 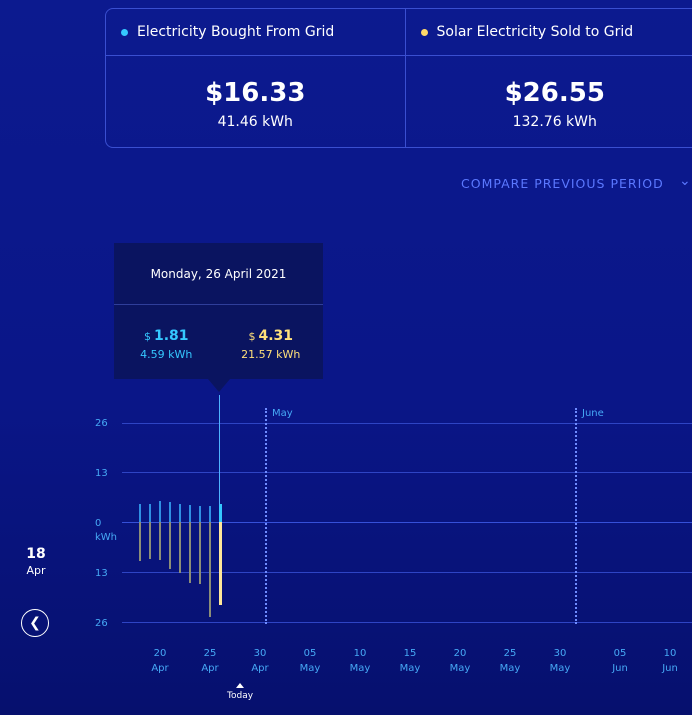 What do you see at coordinates (593, 413) in the screenshot?
I see `month-marker-june: June` at bounding box center [593, 413].